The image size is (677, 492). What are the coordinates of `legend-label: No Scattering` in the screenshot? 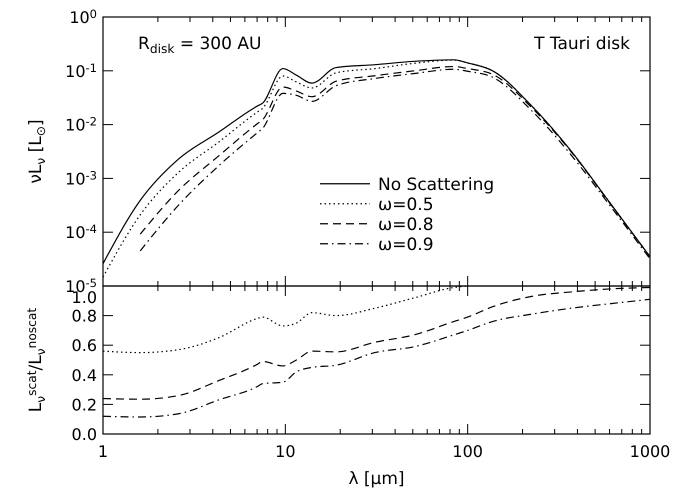 It's located at (436, 184).